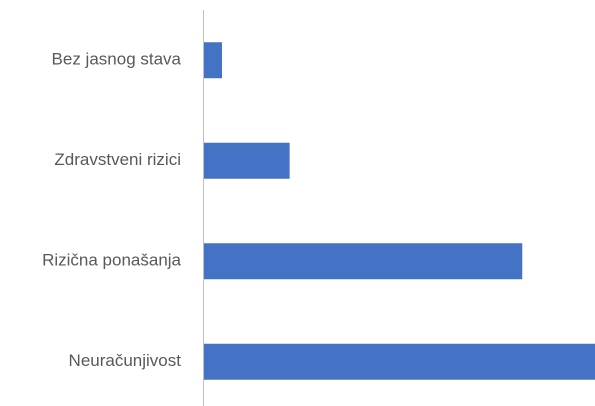 This screenshot has width=595, height=406. I want to click on y-tick-label: Rizična ponašanja, so click(111, 260).